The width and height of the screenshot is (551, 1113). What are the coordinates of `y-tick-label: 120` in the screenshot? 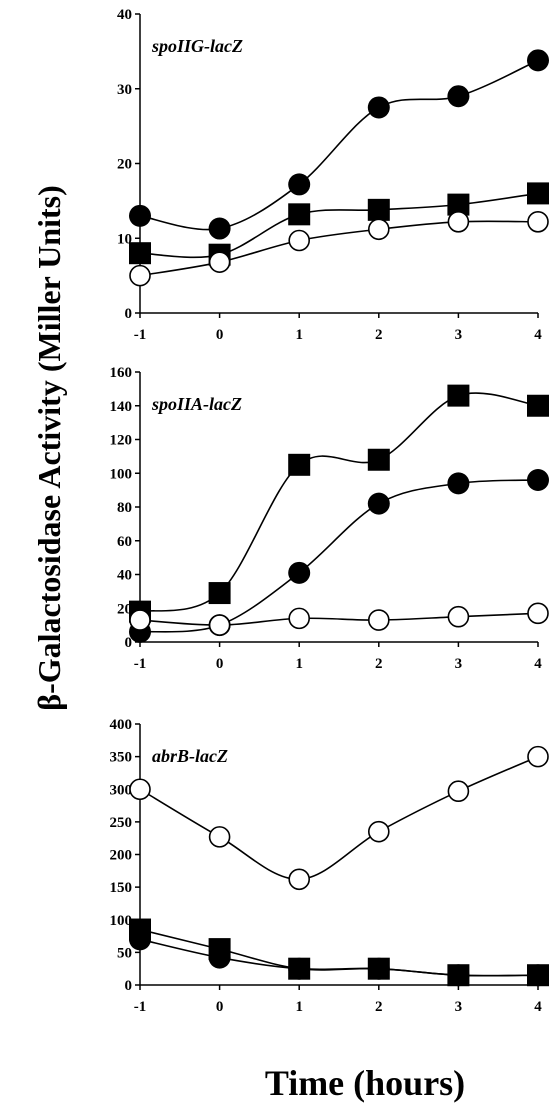 It's located at (121, 441).